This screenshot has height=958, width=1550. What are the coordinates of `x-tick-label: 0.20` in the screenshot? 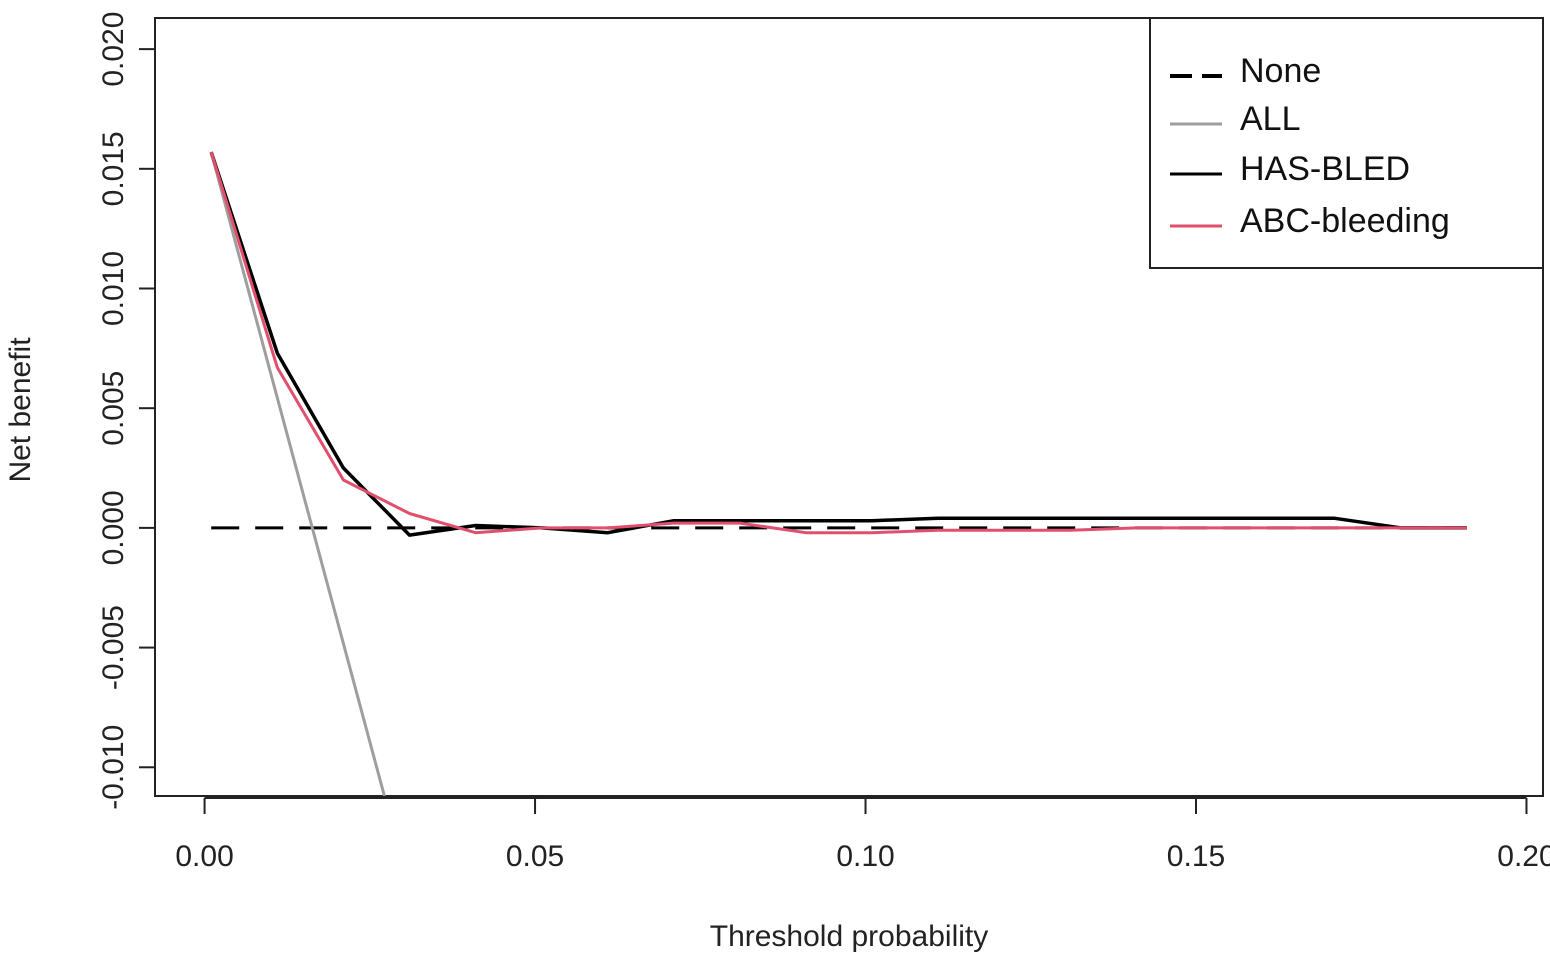 It's located at (1523, 856).